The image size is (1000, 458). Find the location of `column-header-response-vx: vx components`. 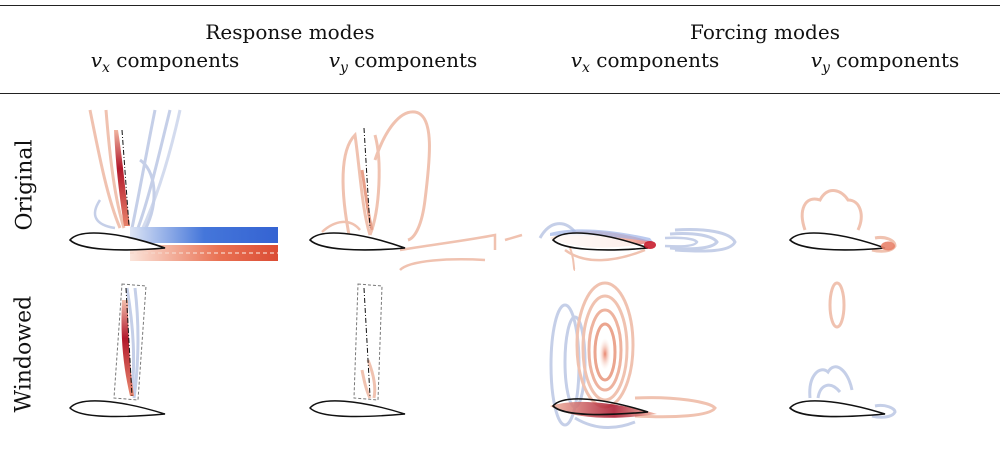

column-header-response-vx: vx components is located at coordinates (165, 62).